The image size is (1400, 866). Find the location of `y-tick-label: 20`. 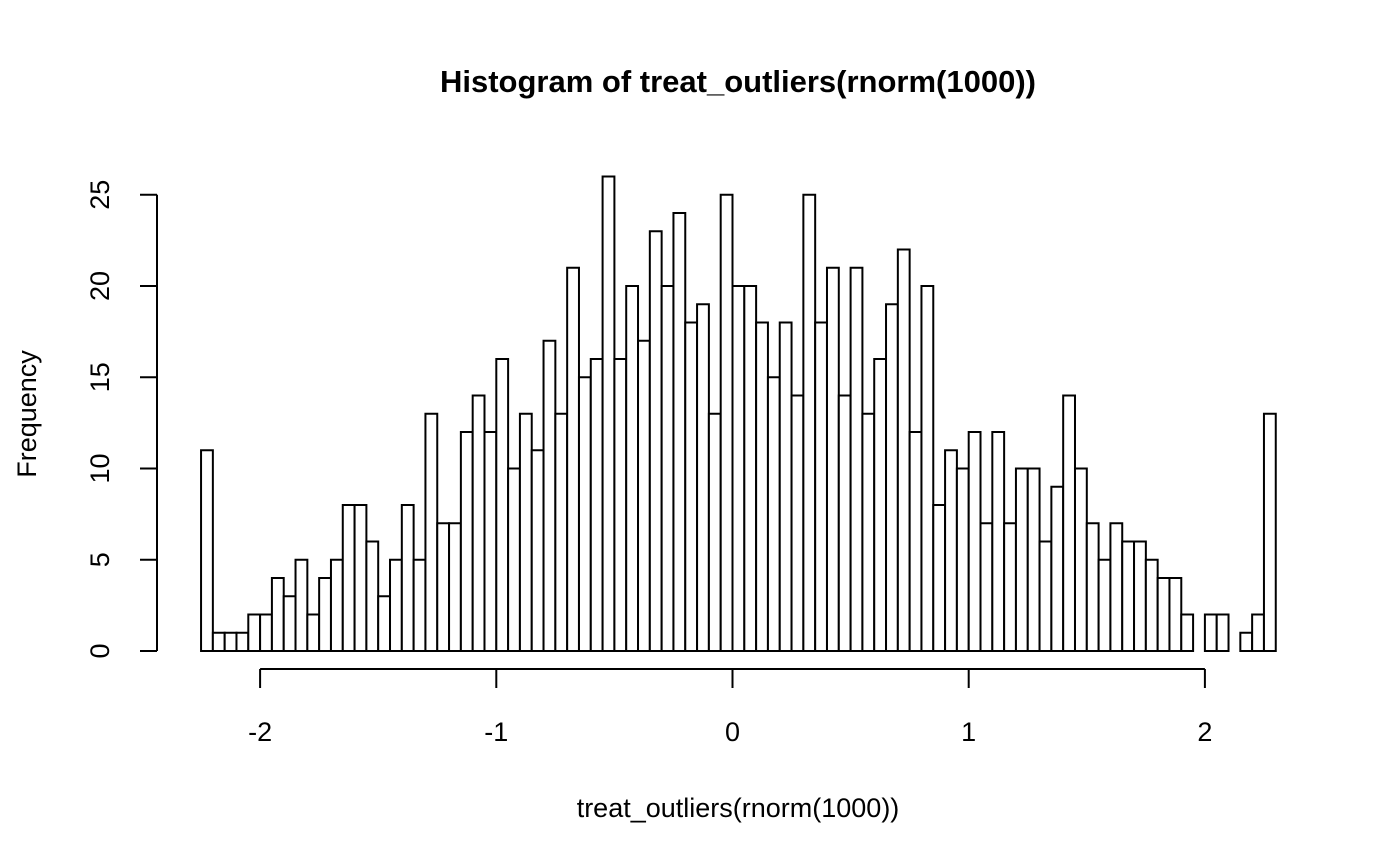

y-tick-label: 20 is located at coordinates (100, 286).